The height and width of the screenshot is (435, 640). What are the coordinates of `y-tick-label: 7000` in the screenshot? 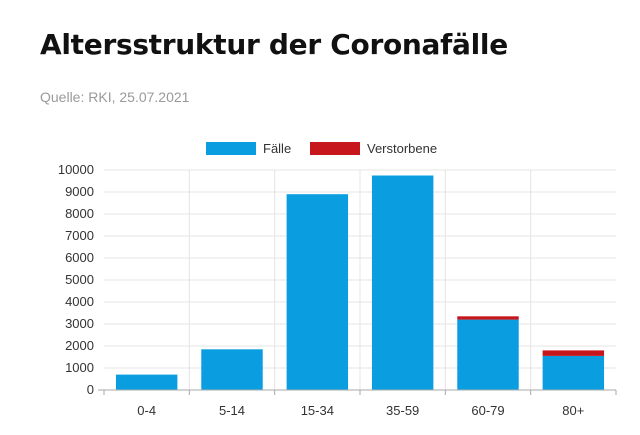 It's located at (79, 235).